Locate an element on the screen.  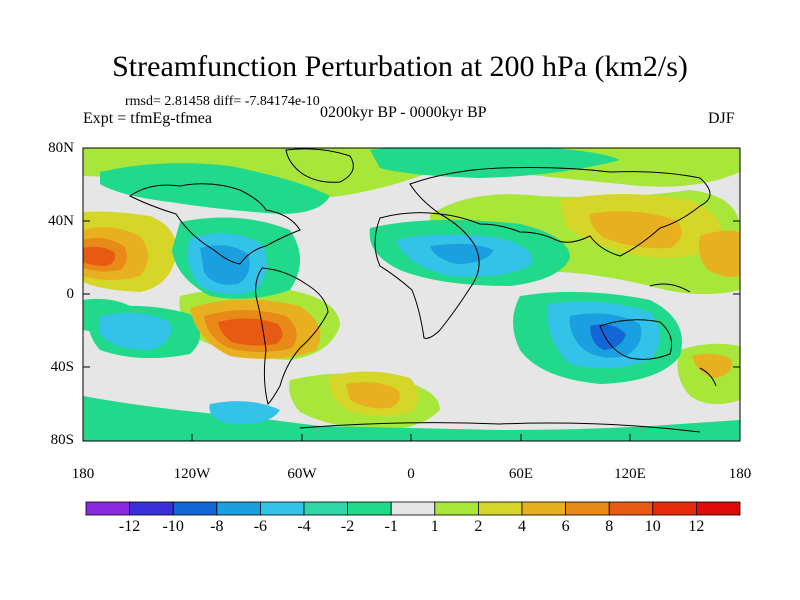
colorbar-label: -4 is located at coordinates (304, 526).